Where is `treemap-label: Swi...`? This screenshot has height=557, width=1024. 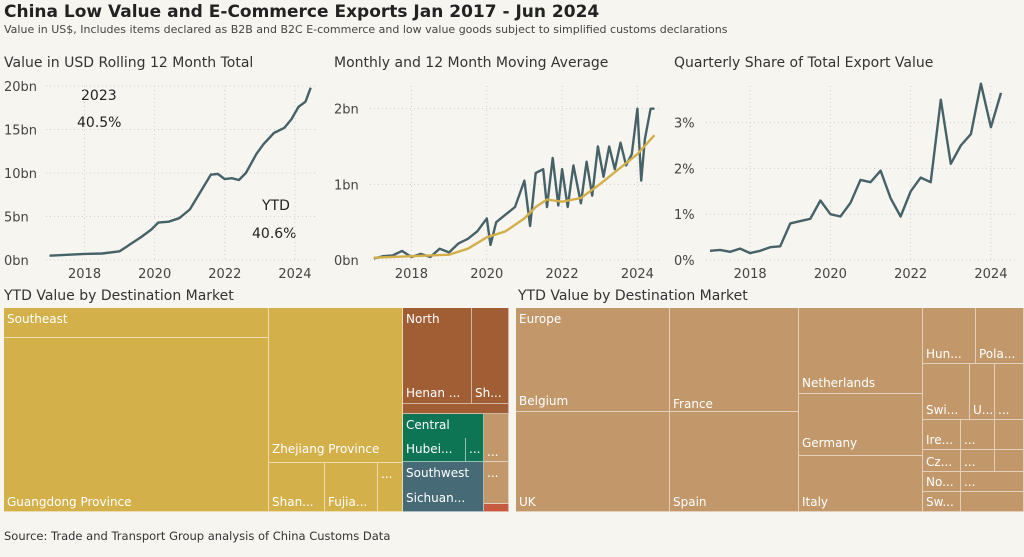 treemap-label: Swi... is located at coordinates (942, 410).